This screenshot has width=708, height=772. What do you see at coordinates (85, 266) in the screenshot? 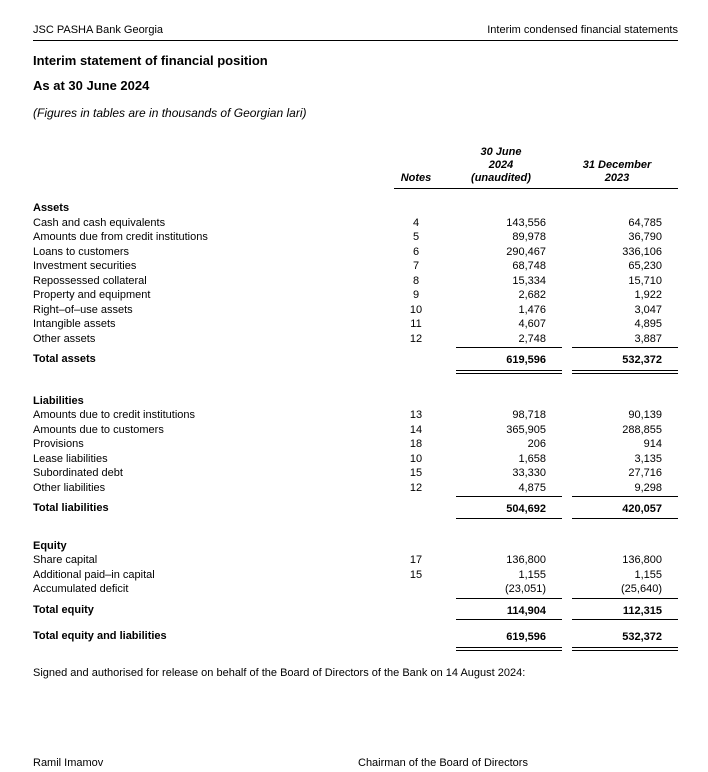
I see `row-label: Investment securities` at bounding box center [85, 266].